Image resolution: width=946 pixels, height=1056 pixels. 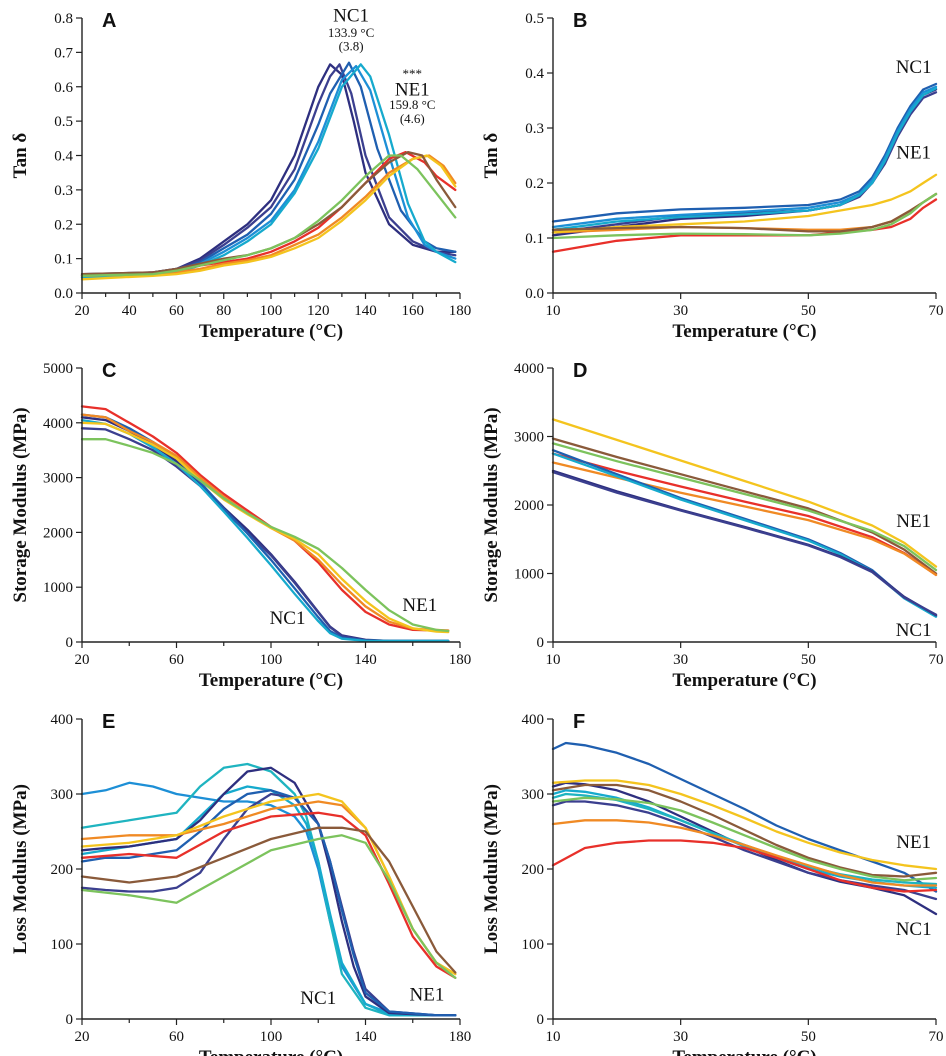 I want to click on x-tick-label: 50, so click(x=808, y=660).